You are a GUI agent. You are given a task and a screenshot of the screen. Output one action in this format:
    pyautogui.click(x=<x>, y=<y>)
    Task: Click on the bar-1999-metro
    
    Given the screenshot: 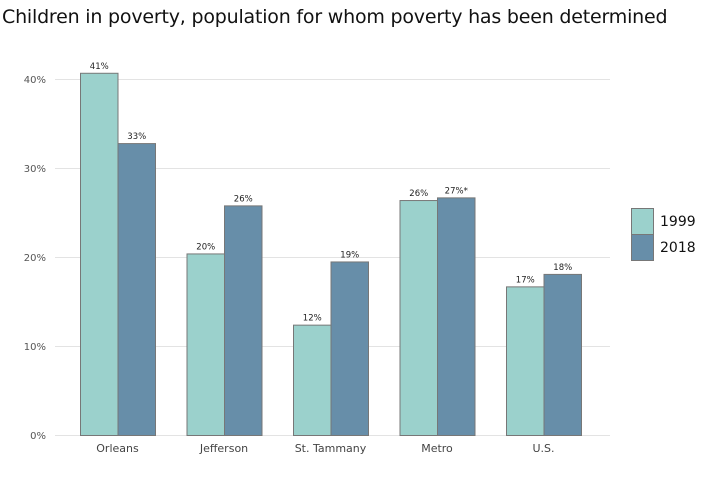 What is the action you would take?
    pyautogui.click(x=418, y=318)
    